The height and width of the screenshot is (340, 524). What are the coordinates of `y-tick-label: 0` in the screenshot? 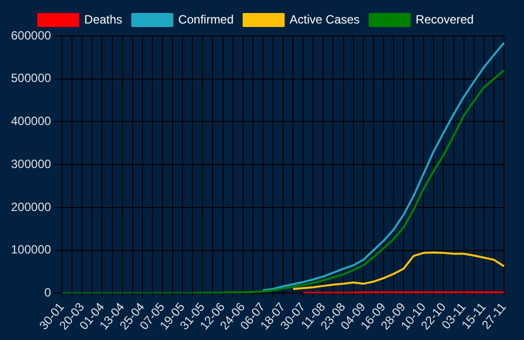 It's located at (48, 293).